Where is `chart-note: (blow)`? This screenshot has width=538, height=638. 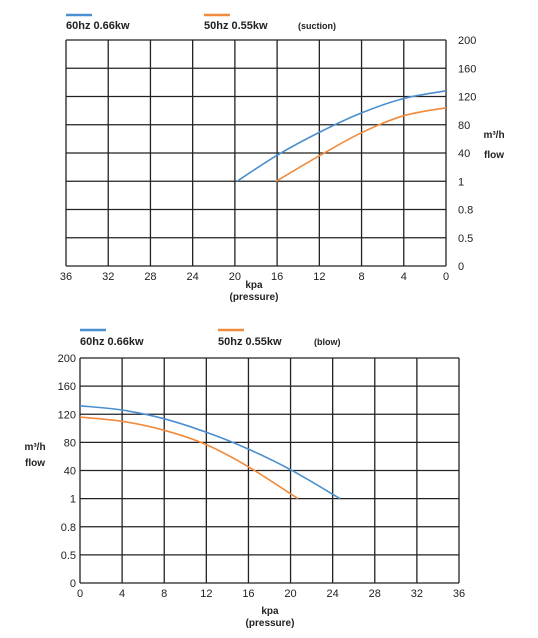
chart-note: (blow) is located at coordinates (327, 342).